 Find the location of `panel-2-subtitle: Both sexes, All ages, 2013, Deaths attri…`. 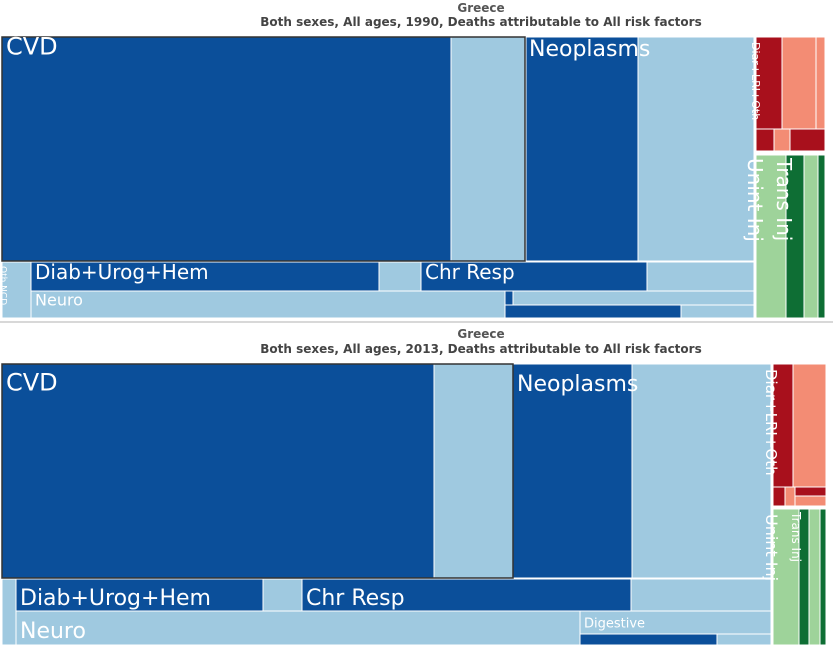

panel-2-subtitle: Both sexes, All ages, 2013, Deaths attri… is located at coordinates (481, 349).